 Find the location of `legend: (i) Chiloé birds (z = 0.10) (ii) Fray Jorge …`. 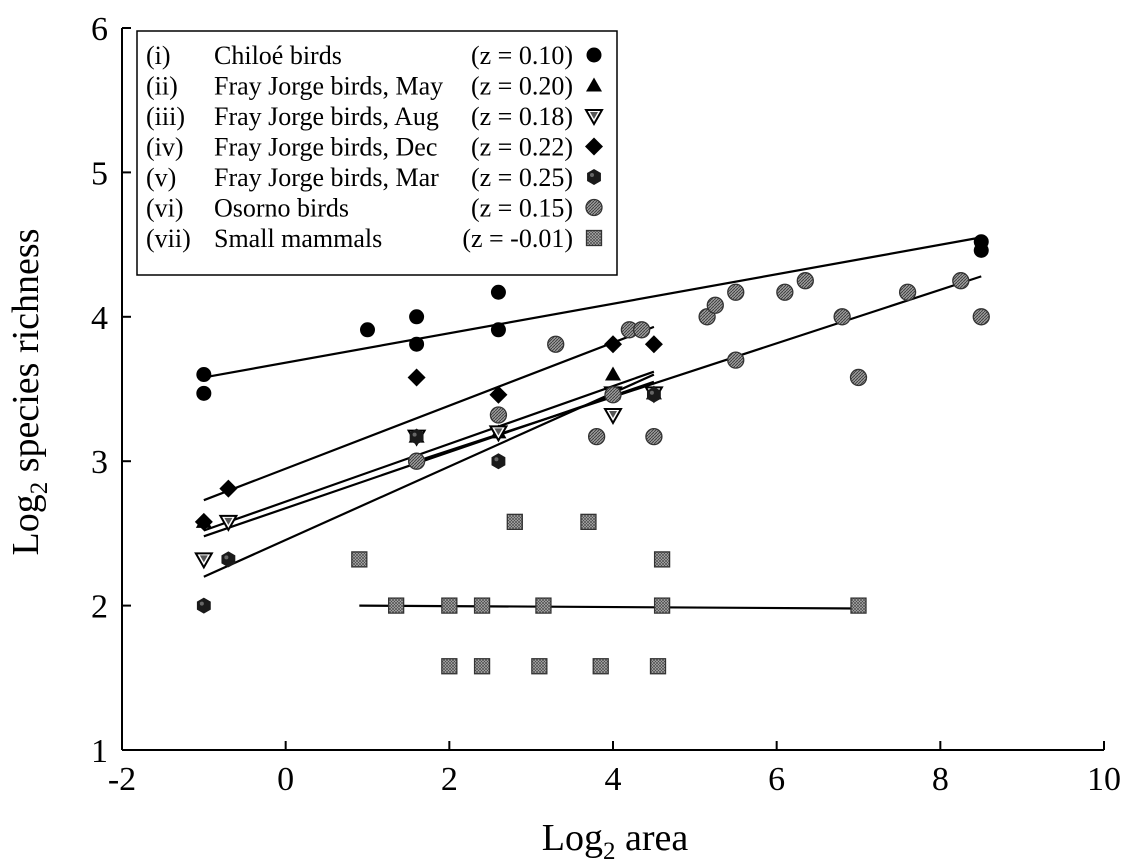

legend: (i) Chiloé birds (z = 0.10) (ii) Fray Jorge … is located at coordinates (377, 153).